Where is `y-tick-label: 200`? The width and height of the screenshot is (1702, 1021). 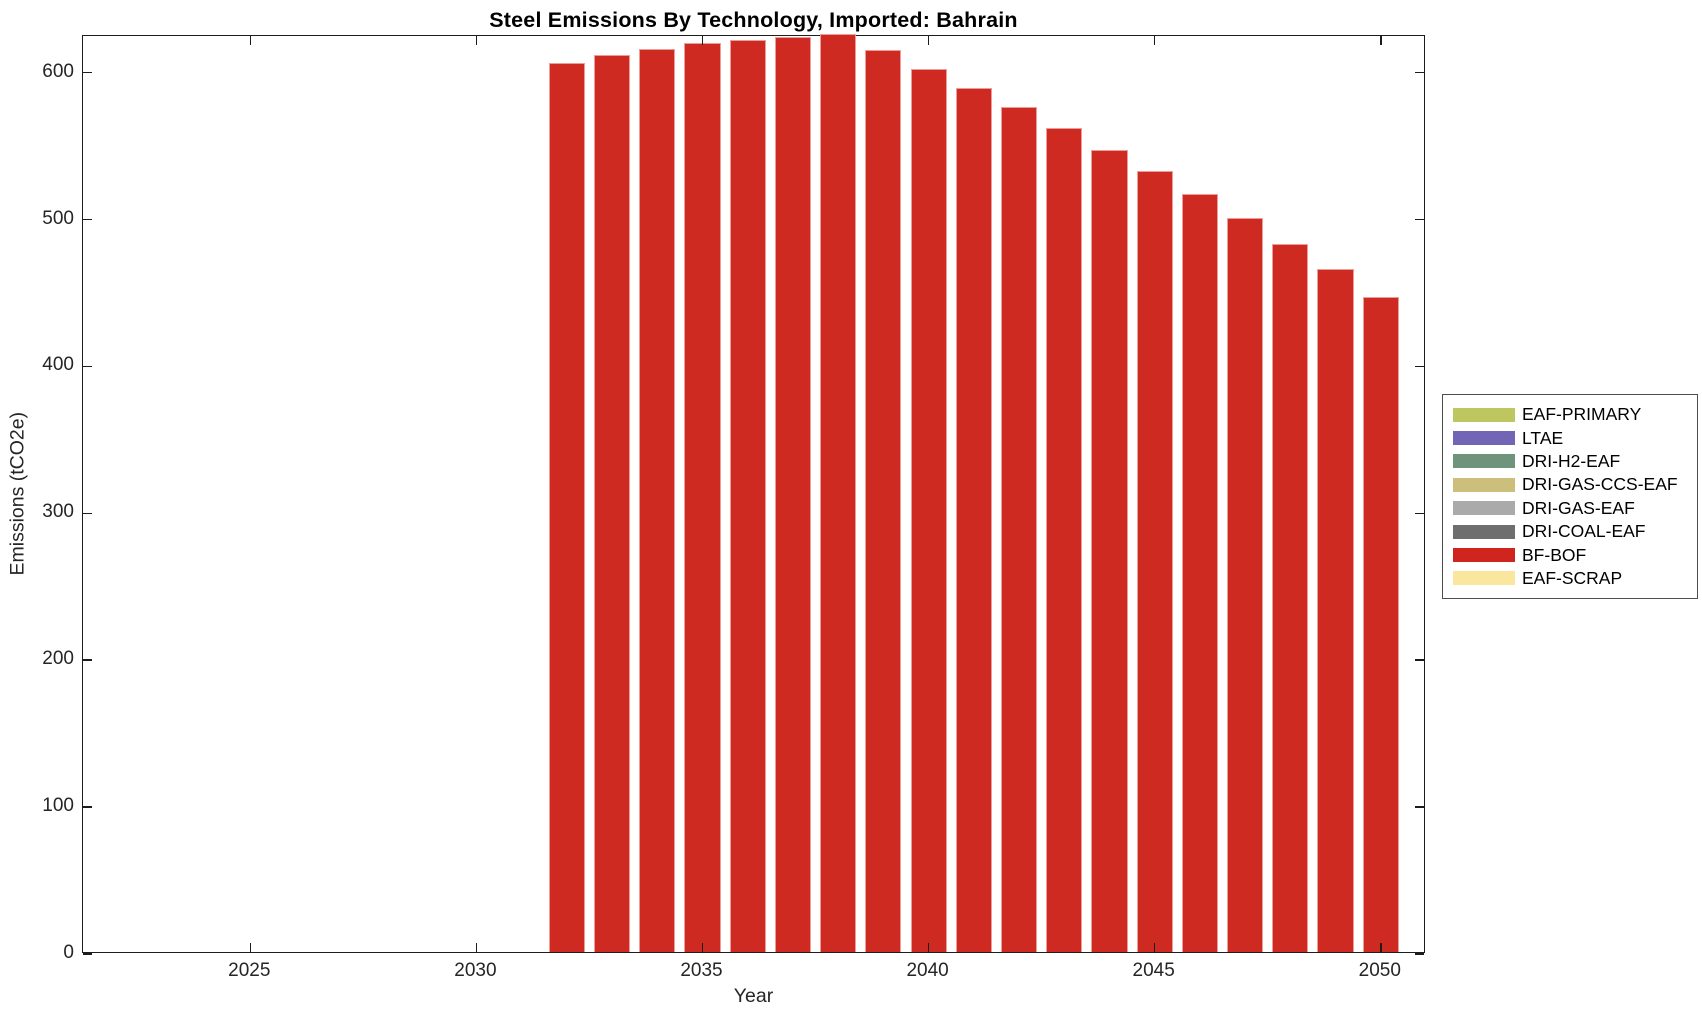
y-tick-label: 200 is located at coordinates (58, 659).